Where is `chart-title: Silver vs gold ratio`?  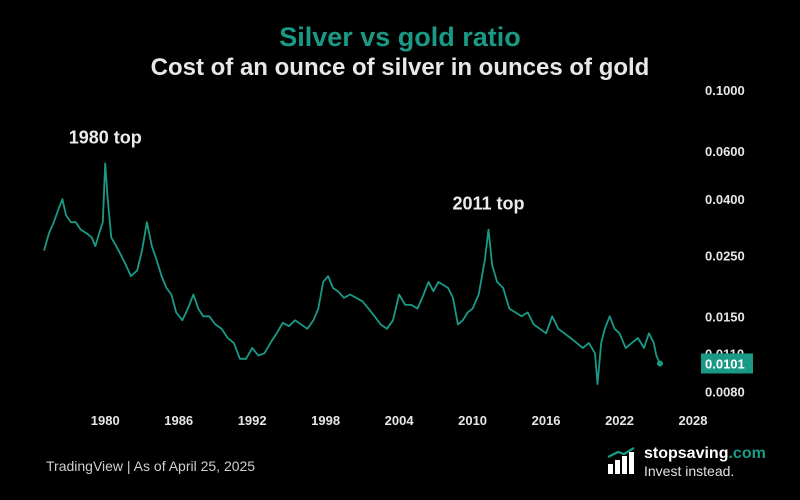 chart-title: Silver vs gold ratio is located at coordinates (400, 37).